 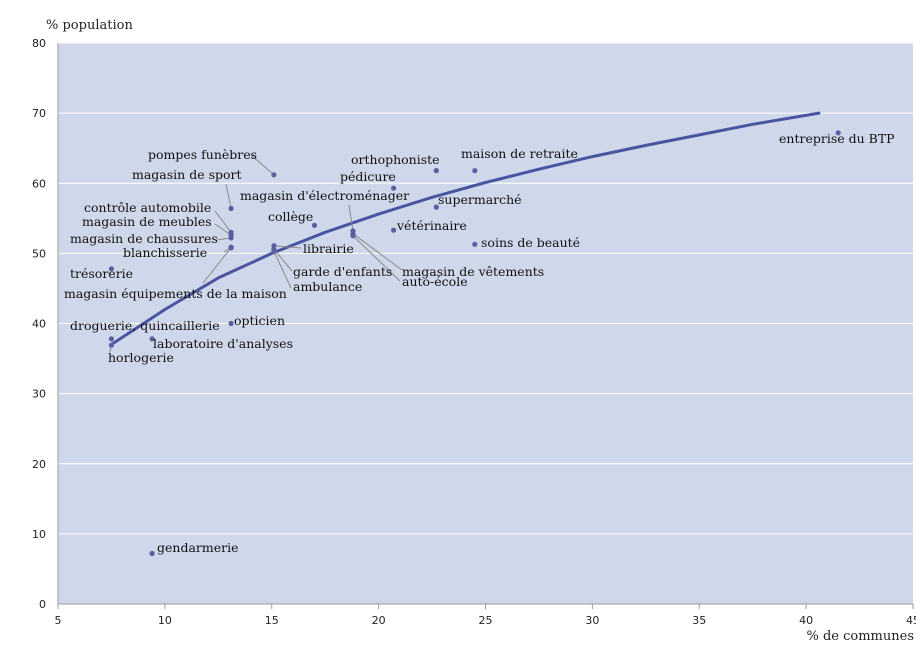 I want to click on data-label: trésorerie, so click(x=101, y=273).